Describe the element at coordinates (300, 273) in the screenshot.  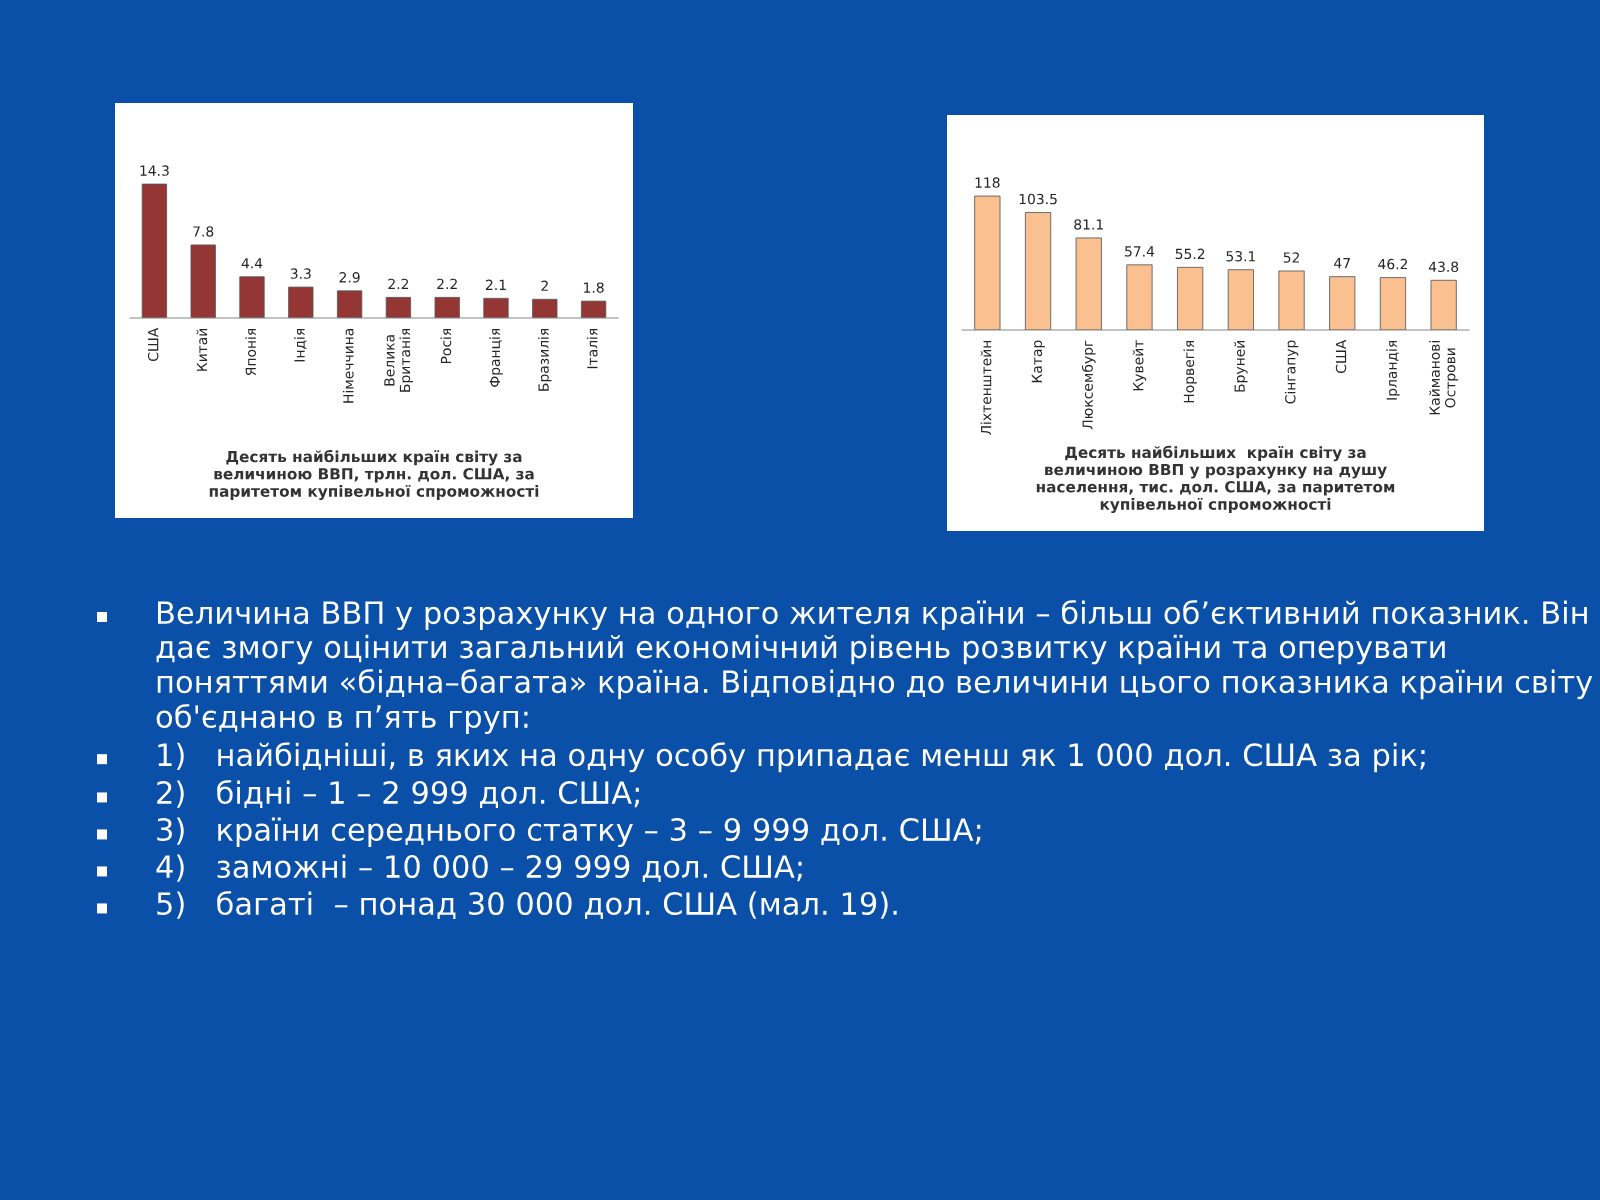
I see `data-label: 3.3` at that location.